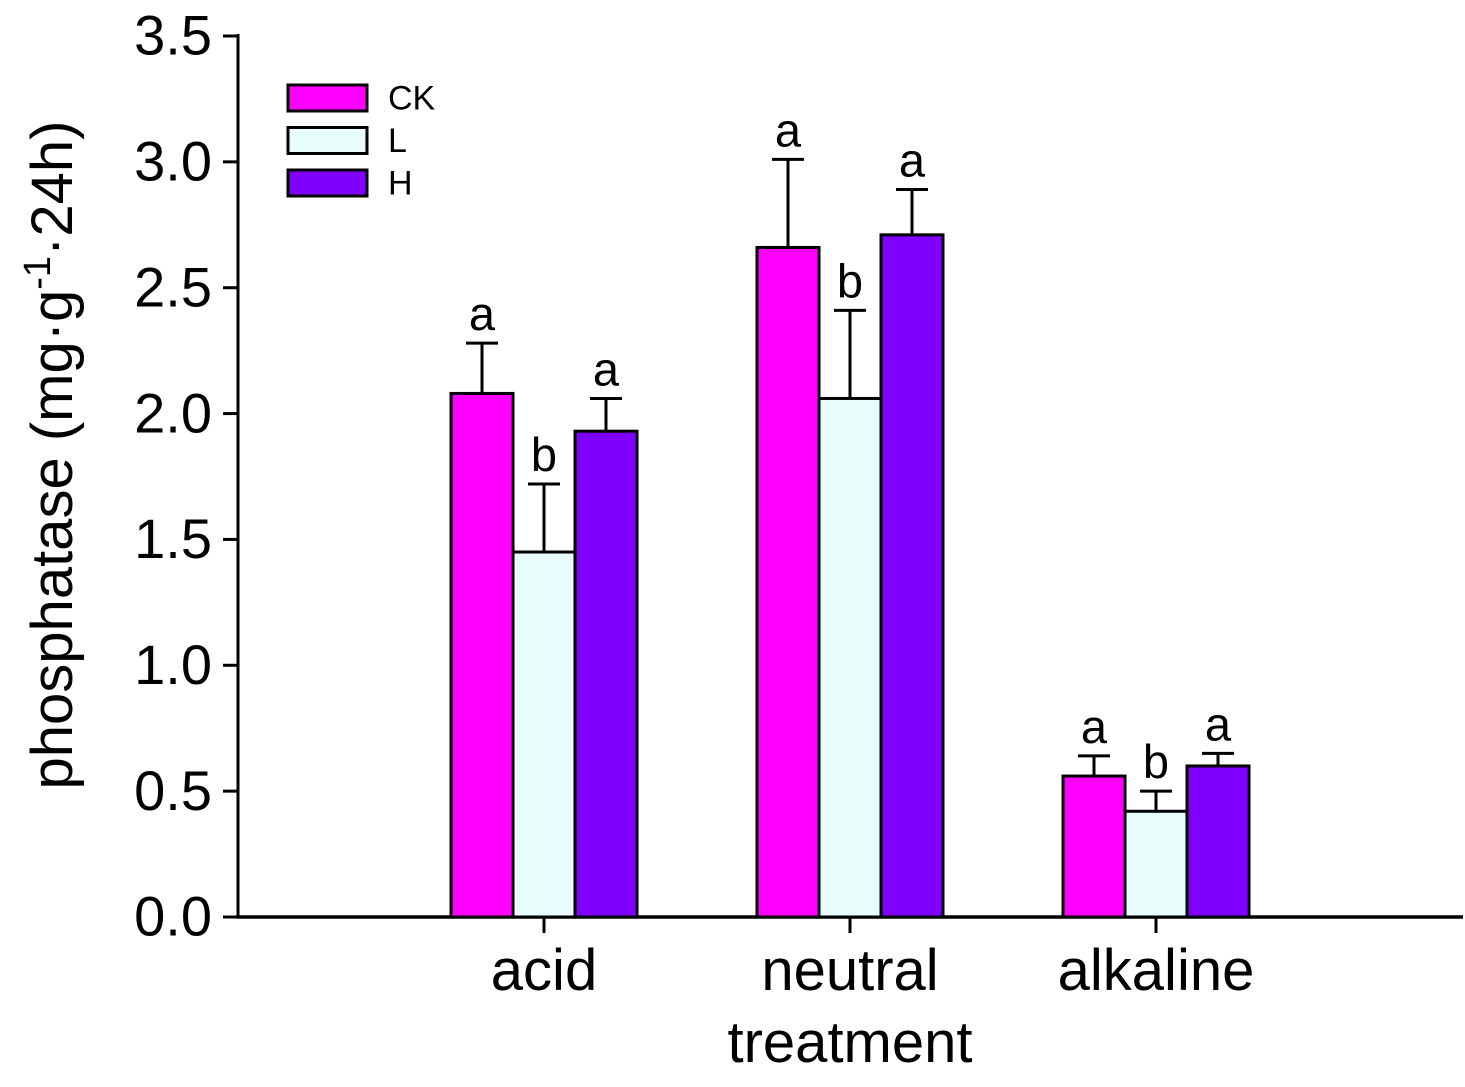 This screenshot has height=1087, width=1465. What do you see at coordinates (544, 734) in the screenshot?
I see `bar-l-acid` at bounding box center [544, 734].